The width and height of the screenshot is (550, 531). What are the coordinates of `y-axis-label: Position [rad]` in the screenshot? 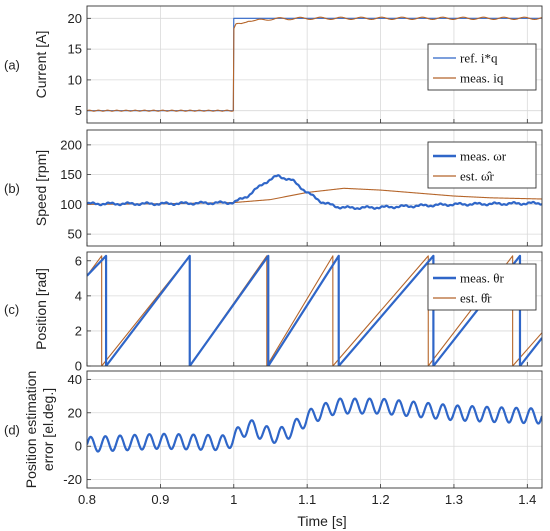 It's located at (41, 309).